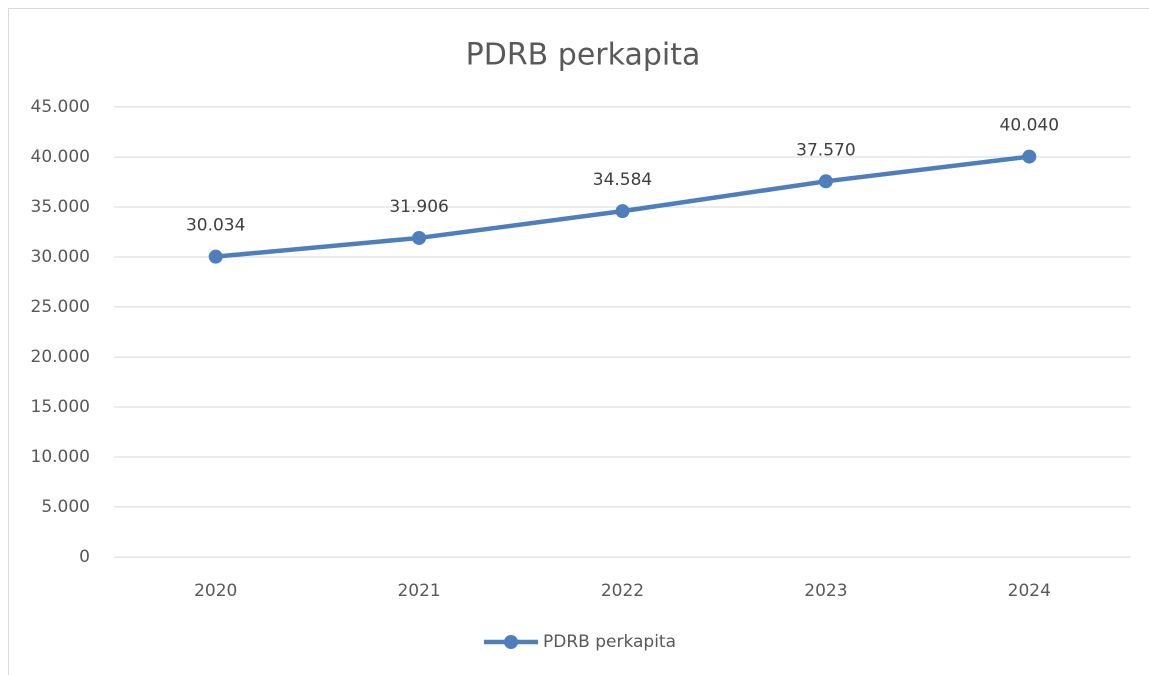 The width and height of the screenshot is (1149, 675). I want to click on x-tick-label: 2021, so click(418, 591).